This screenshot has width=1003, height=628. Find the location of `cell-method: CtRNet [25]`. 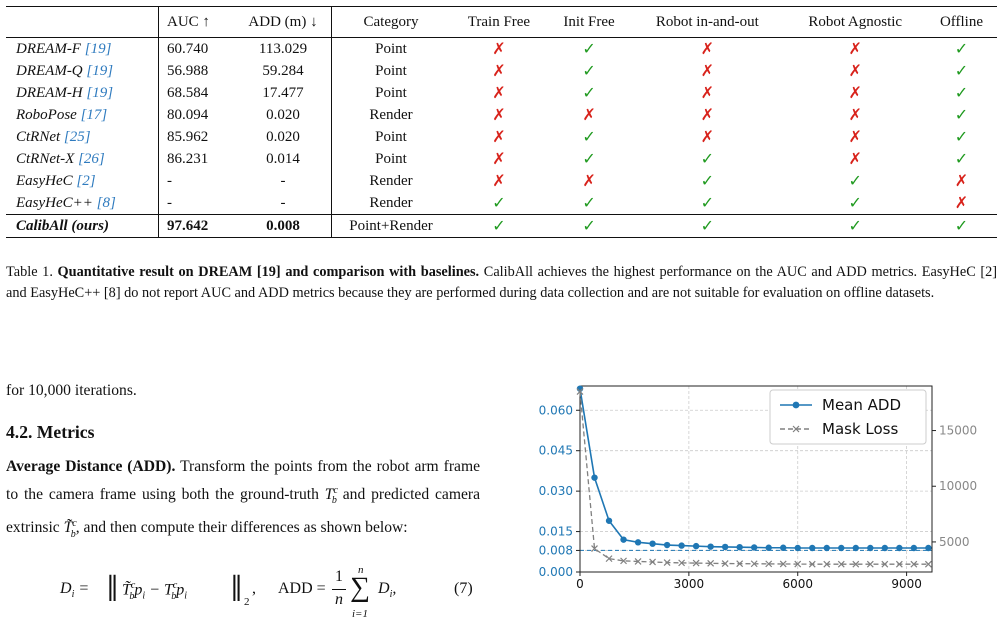

cell-method: CtRNet [25] is located at coordinates (82, 137).